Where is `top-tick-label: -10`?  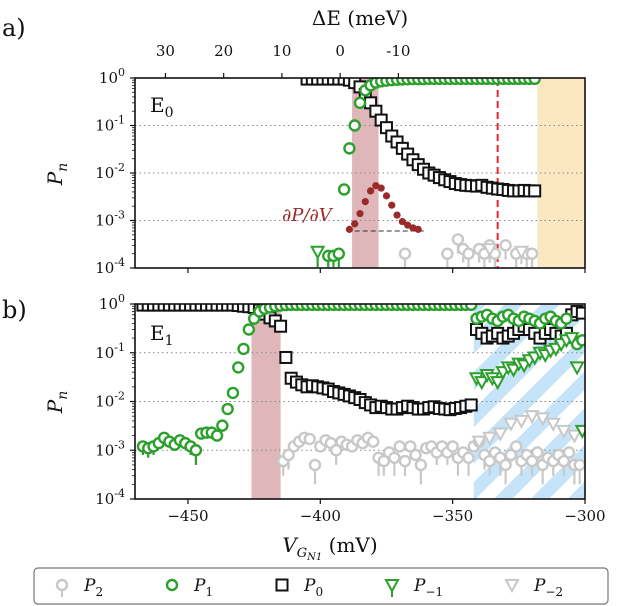
top-tick-label: -10 is located at coordinates (398, 51).